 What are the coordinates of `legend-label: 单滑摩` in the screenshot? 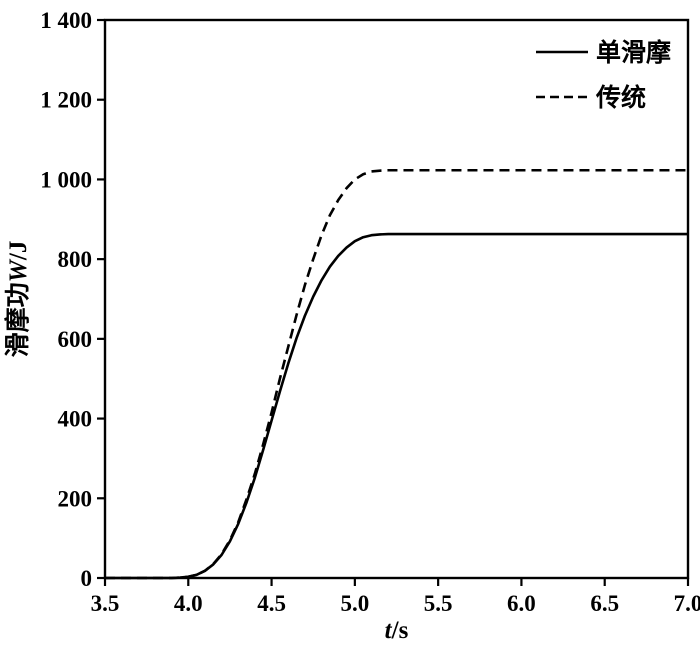 It's located at (633, 52).